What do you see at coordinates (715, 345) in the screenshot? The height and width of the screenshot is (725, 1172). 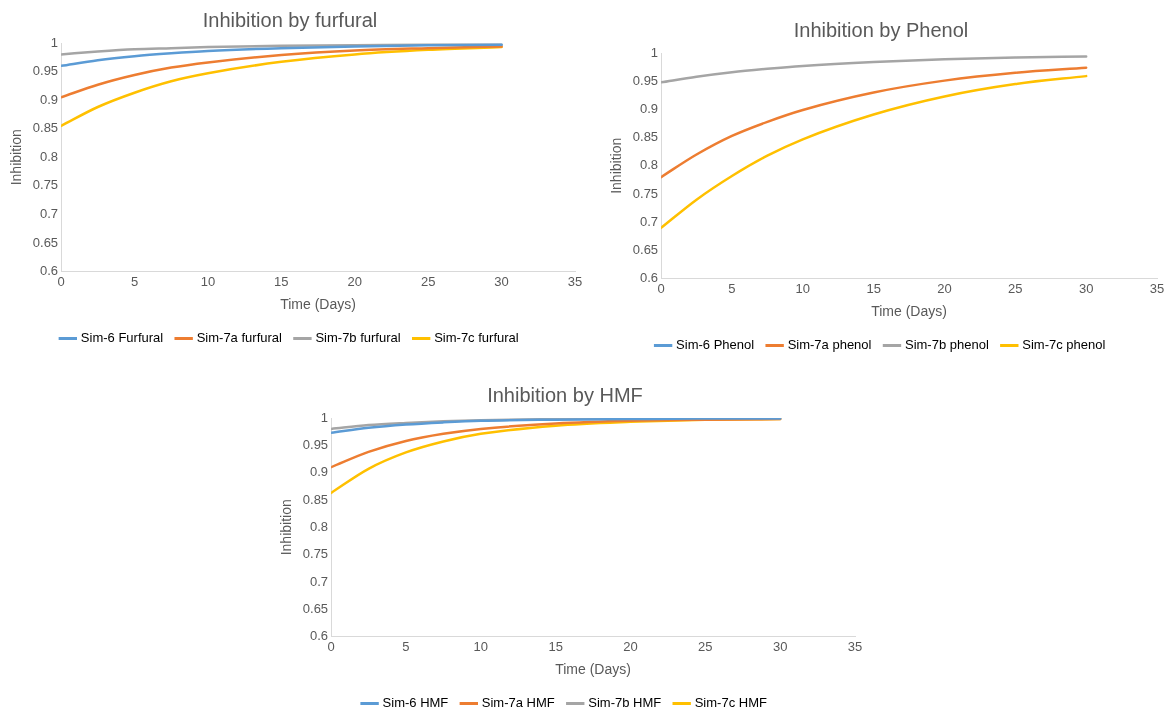 I see `legend-label: Sim-6 Phenol` at bounding box center [715, 345].